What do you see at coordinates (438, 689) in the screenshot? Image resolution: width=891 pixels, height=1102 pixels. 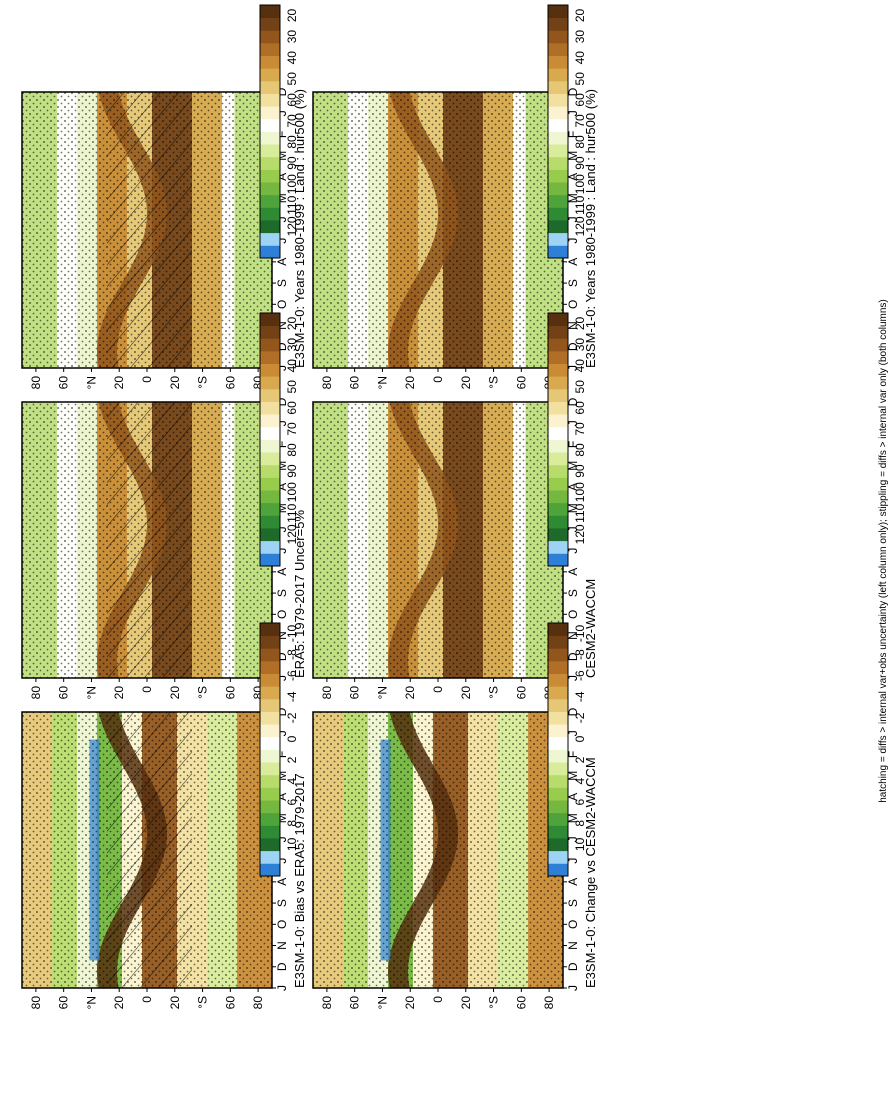 I see `lat-tick-label: 0` at bounding box center [438, 689].